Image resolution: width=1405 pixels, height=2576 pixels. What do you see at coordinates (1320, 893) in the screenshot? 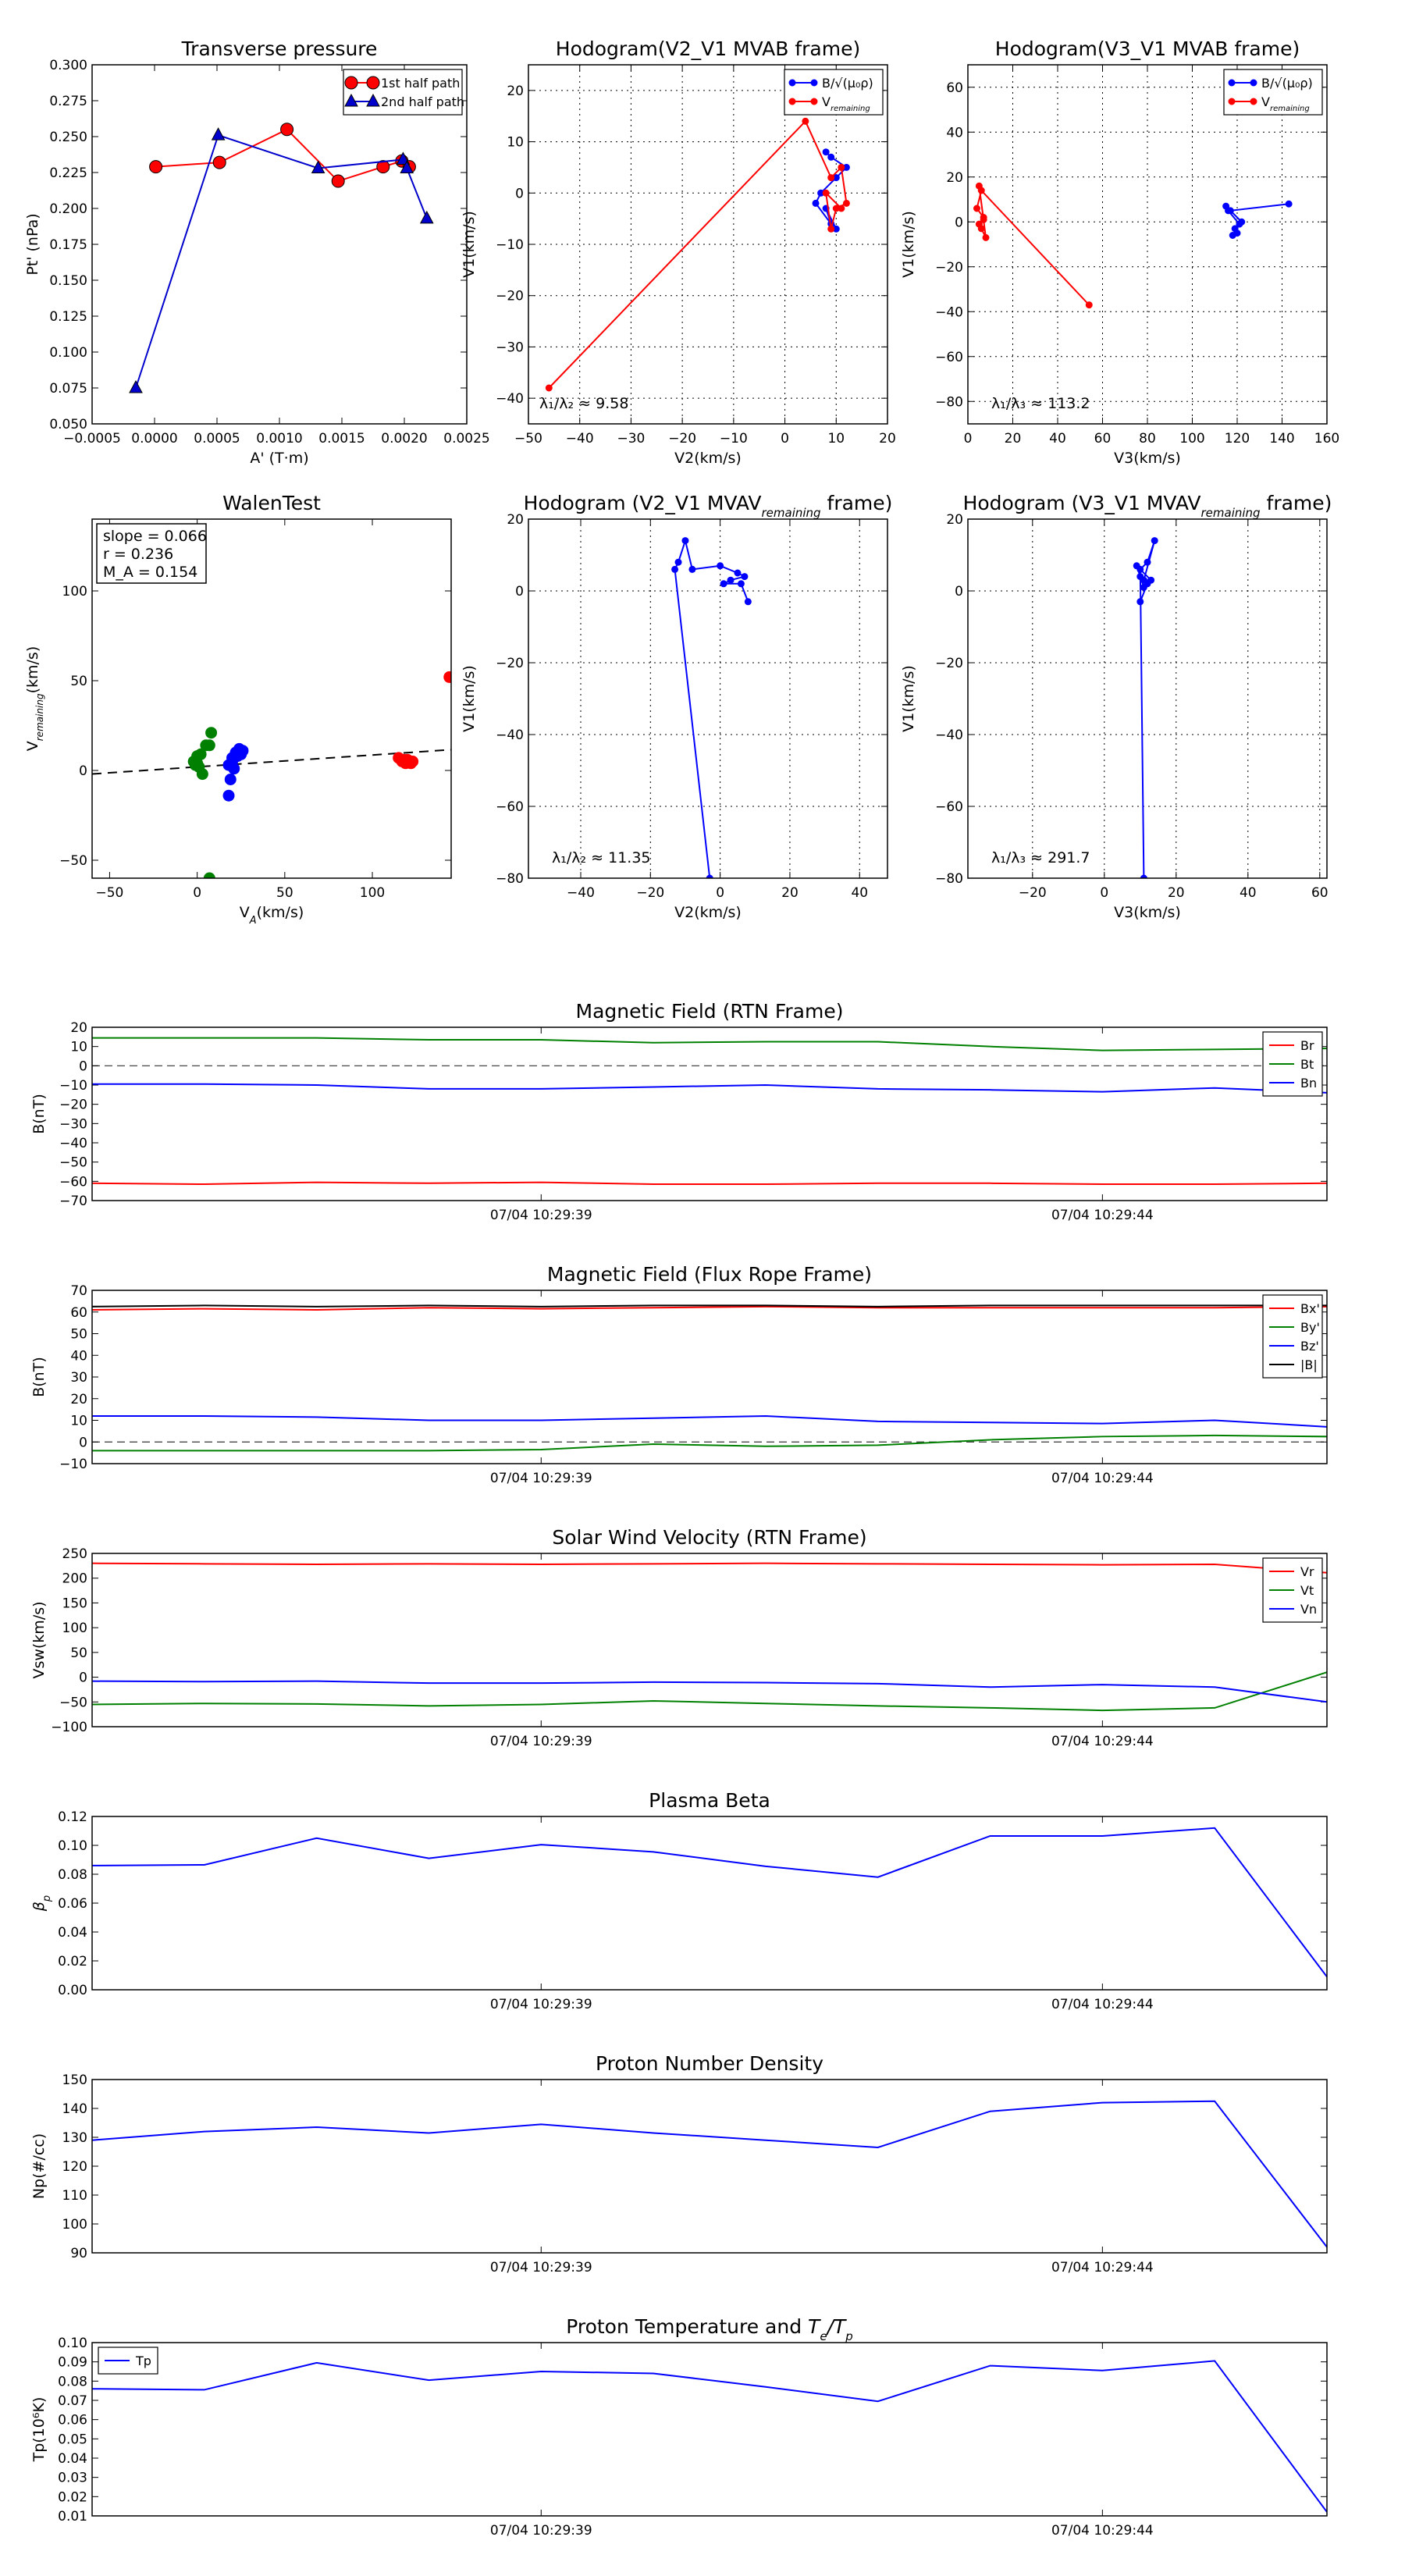
I see `x-tick-label: 60` at bounding box center [1320, 893].